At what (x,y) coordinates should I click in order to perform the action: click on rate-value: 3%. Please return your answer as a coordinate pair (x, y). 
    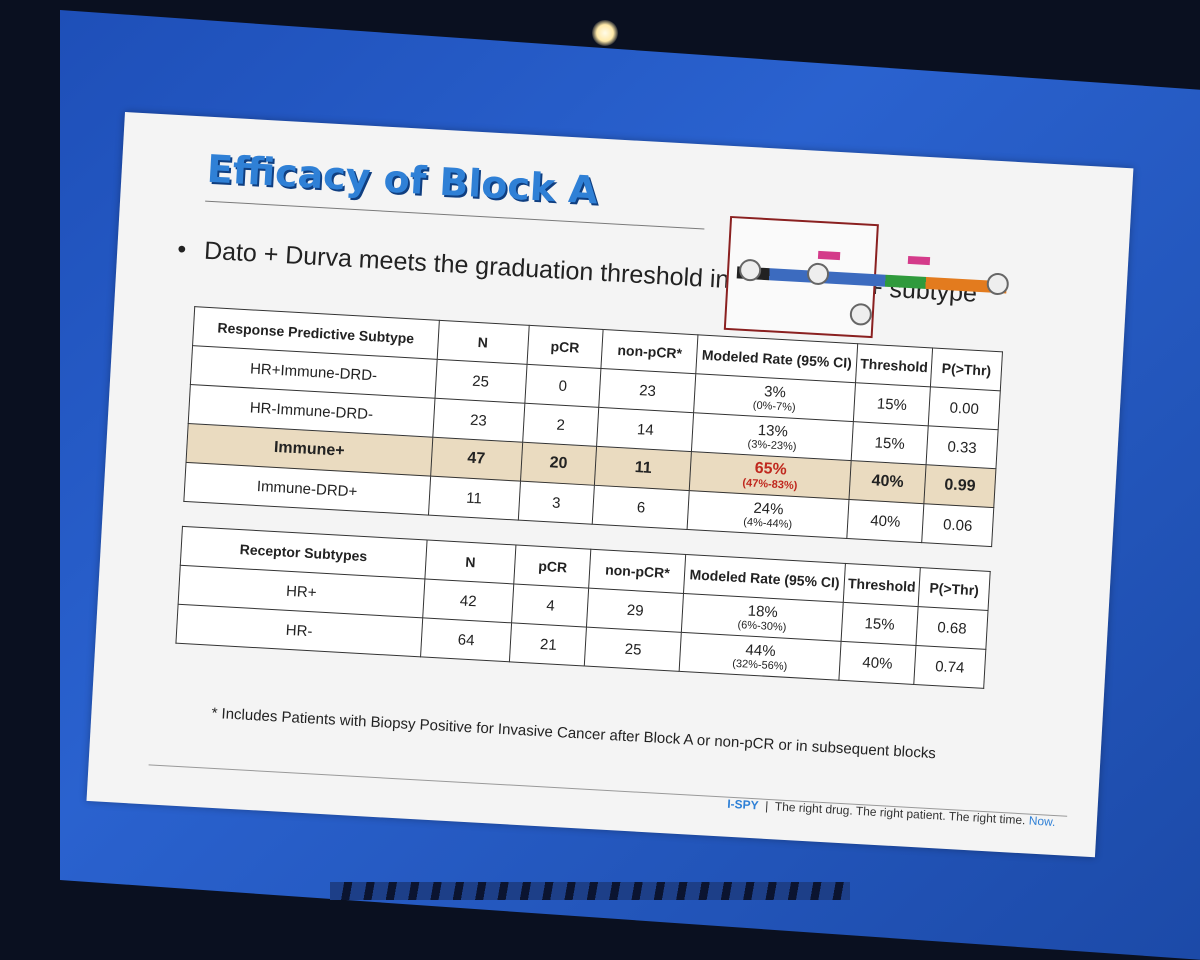
    Looking at the image, I should click on (775, 391).